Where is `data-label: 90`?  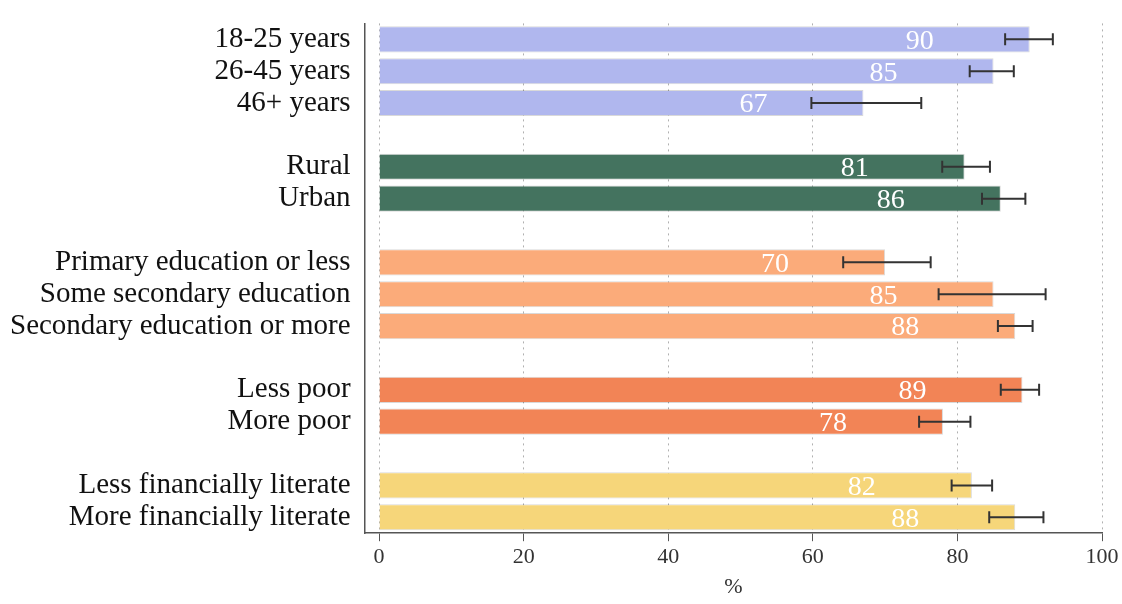
data-label: 90 is located at coordinates (919, 39).